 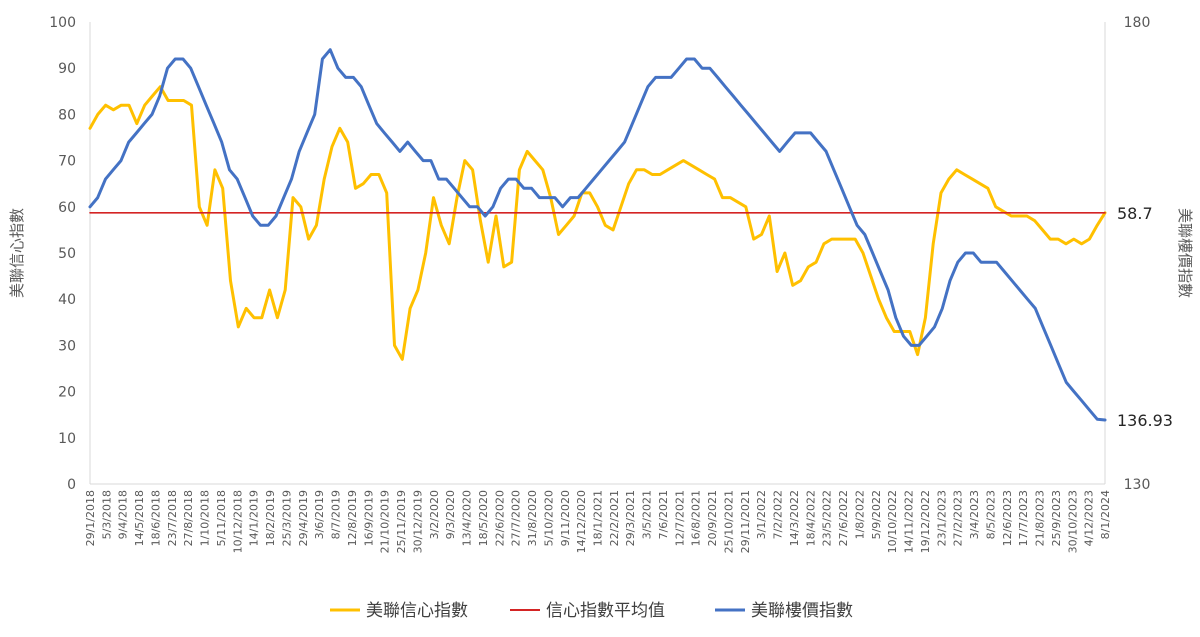 What do you see at coordinates (352, 518) in the screenshot?
I see `x-tick-label: 12/8/2019` at bounding box center [352, 518].